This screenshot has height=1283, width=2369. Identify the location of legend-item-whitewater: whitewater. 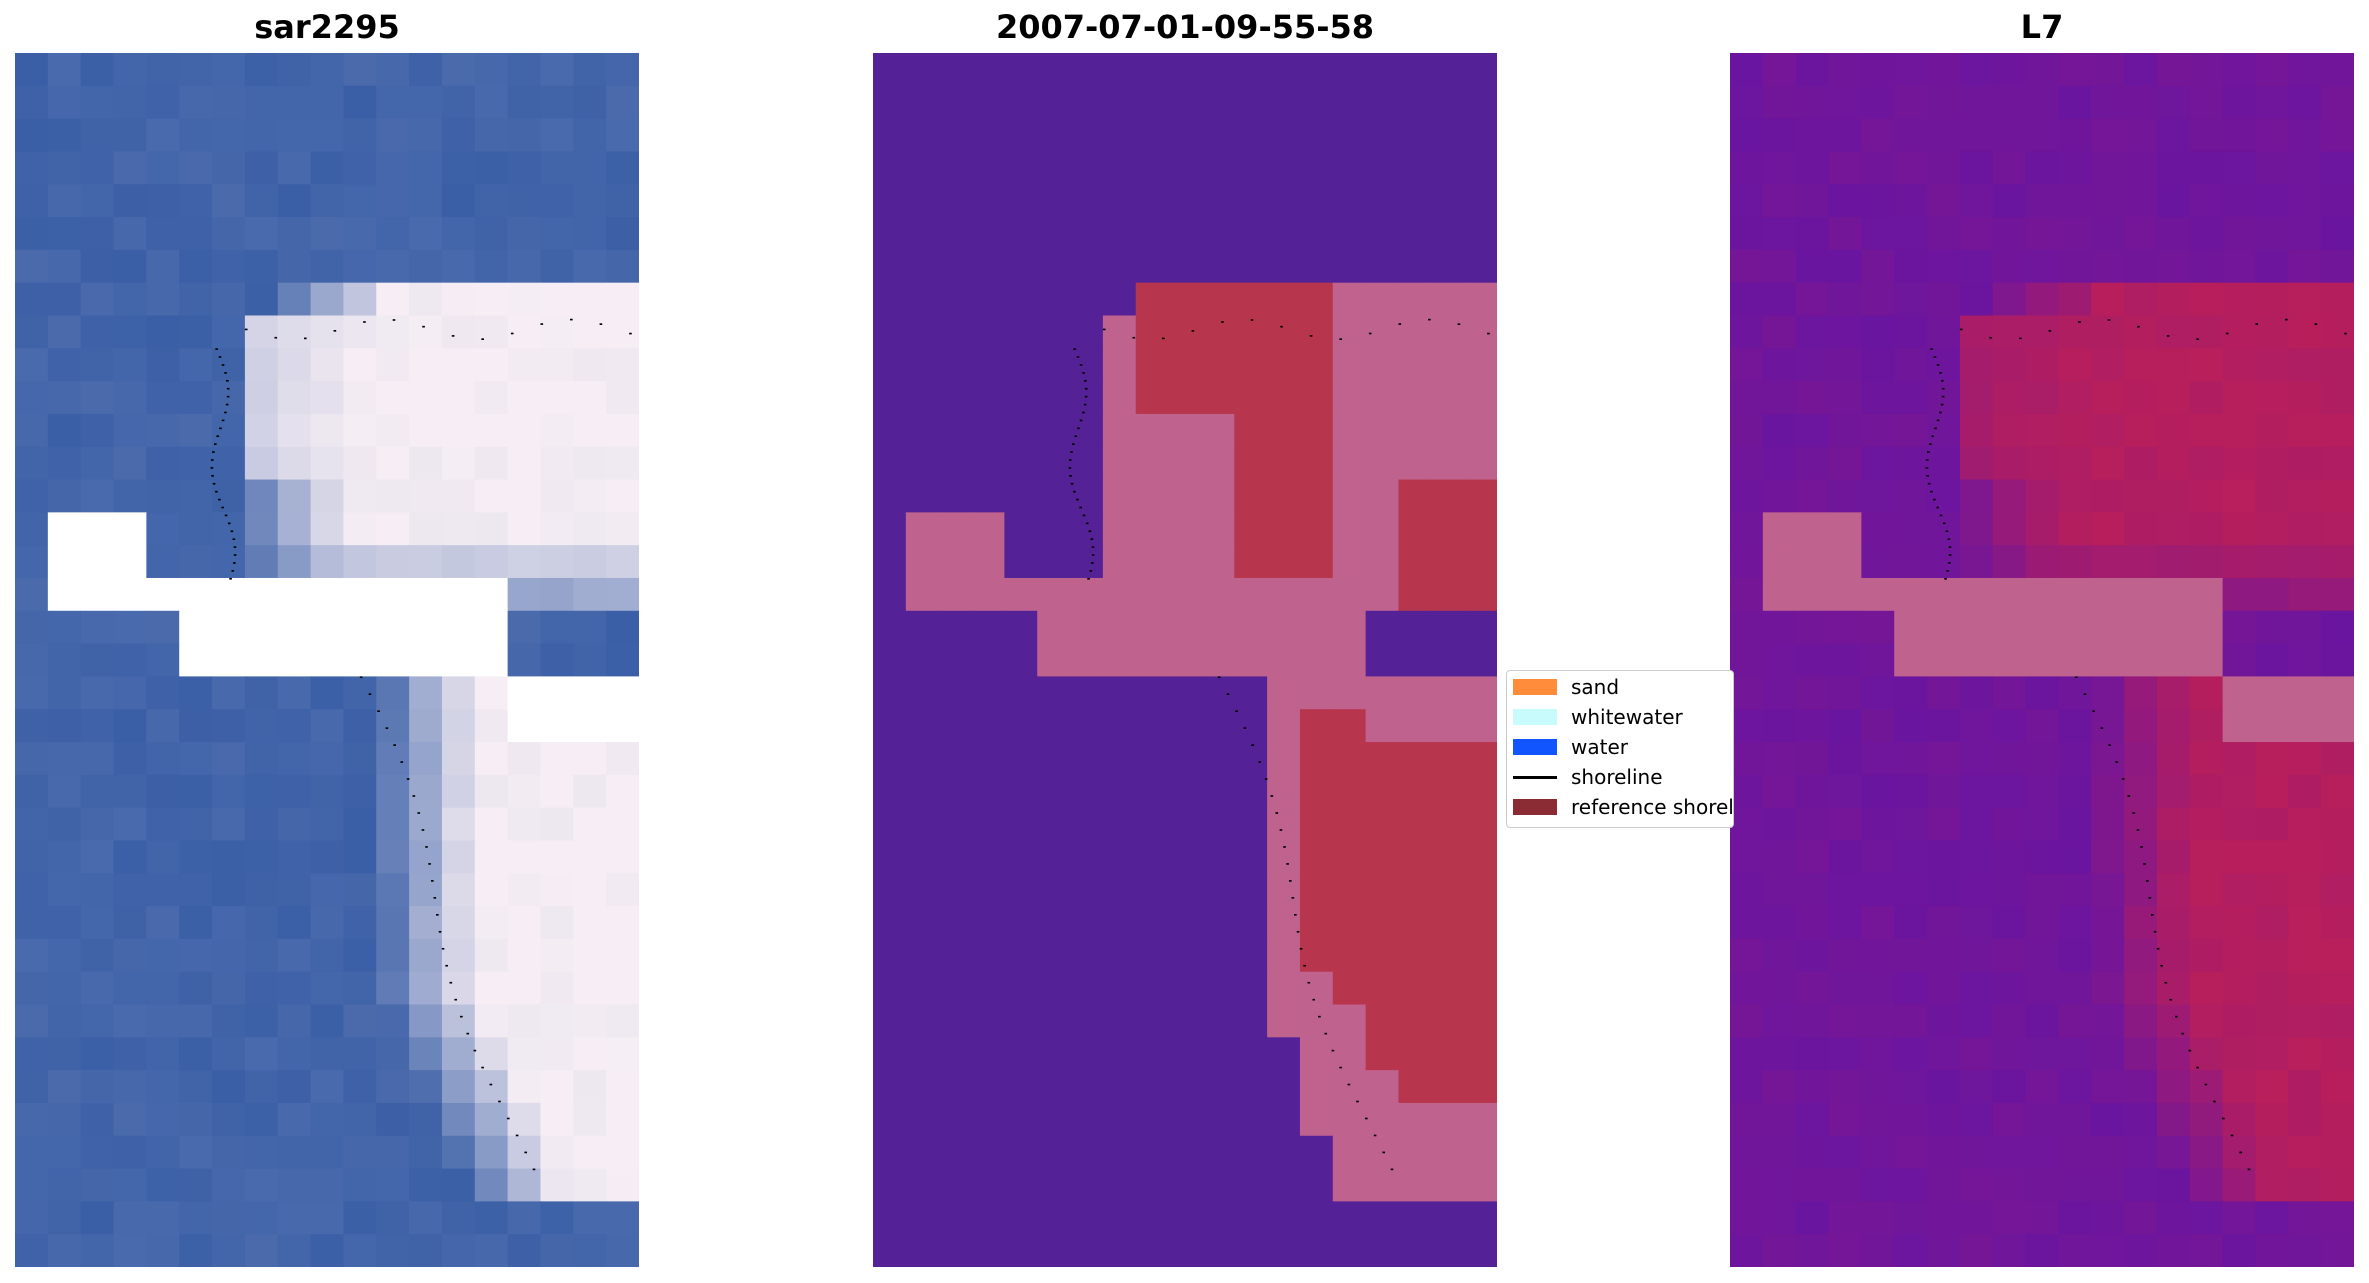
(1598, 717).